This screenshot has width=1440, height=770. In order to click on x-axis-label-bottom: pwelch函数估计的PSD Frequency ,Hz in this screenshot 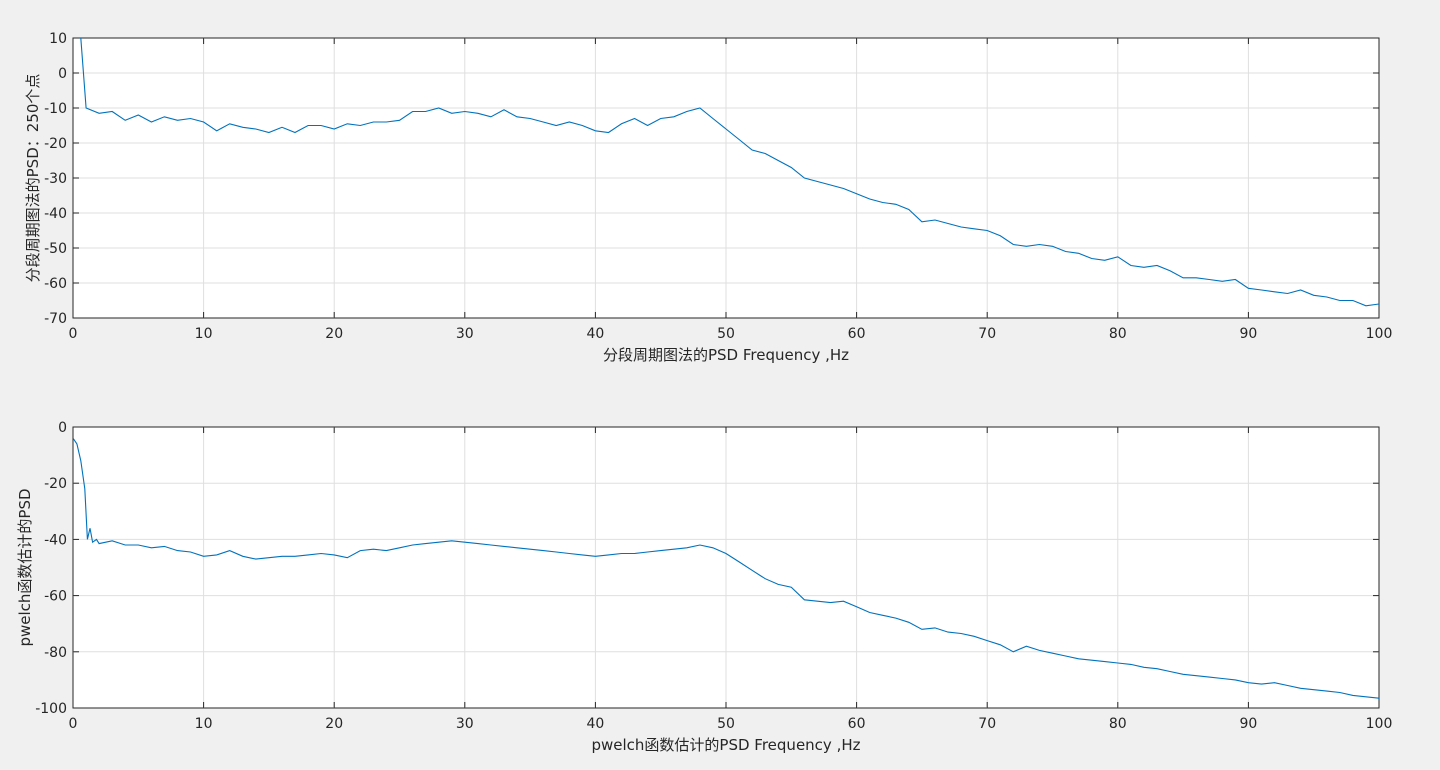, I will do `click(725, 745)`.